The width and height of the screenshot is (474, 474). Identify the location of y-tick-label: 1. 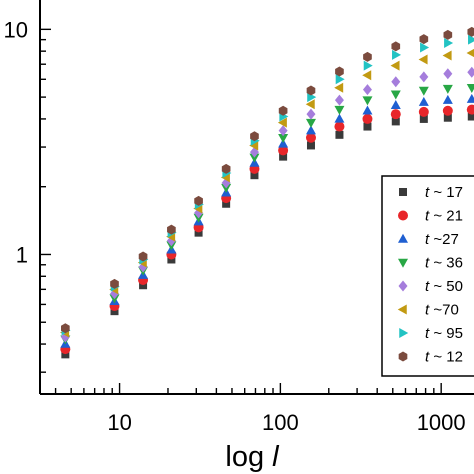
(22, 254).